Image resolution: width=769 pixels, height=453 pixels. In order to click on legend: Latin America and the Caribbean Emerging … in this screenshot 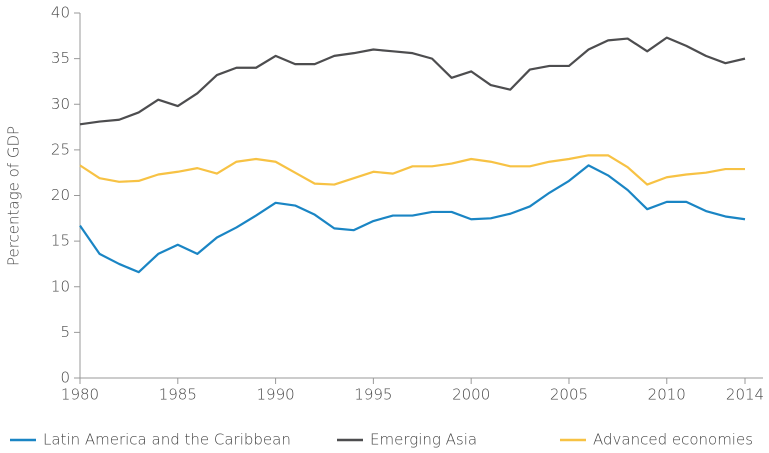, I will do `click(381, 440)`.